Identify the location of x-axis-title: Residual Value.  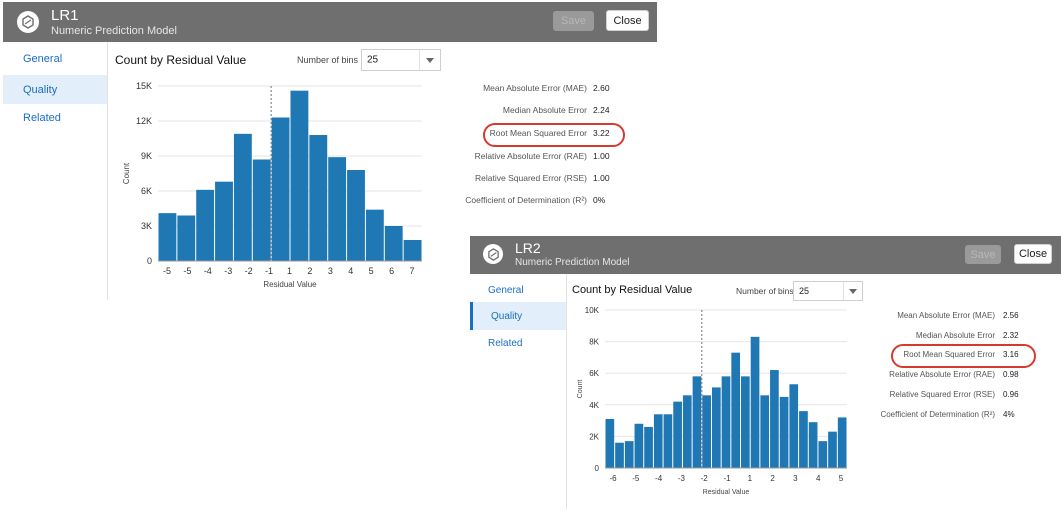
(726, 492).